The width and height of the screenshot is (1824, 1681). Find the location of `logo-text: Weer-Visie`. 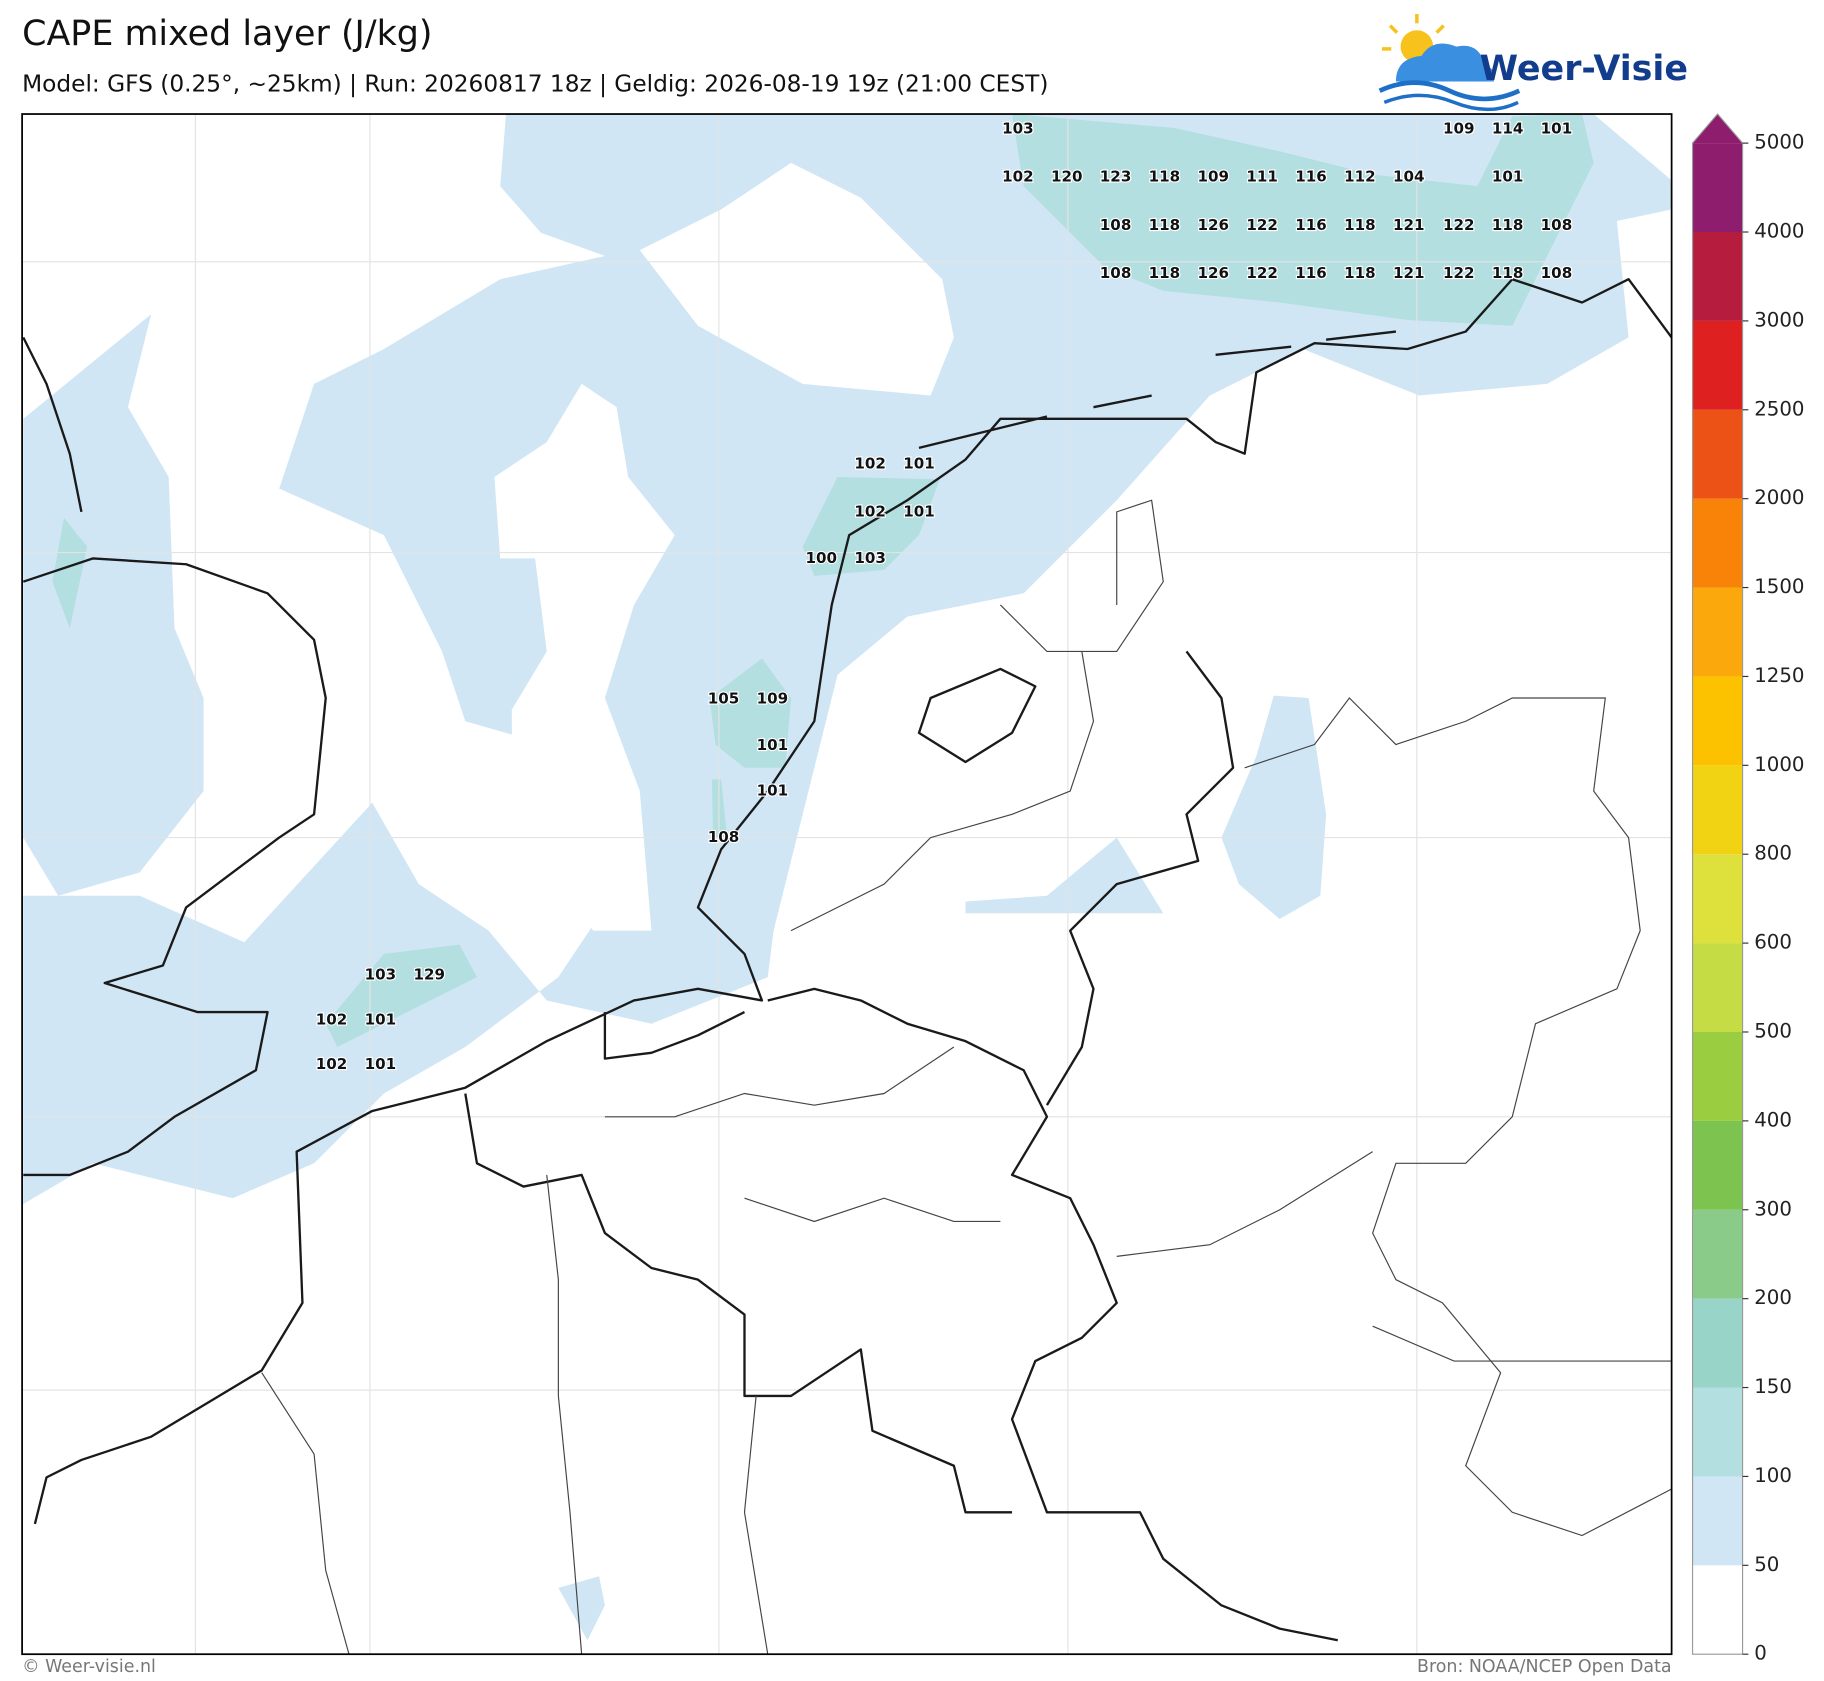

logo-text: Weer-Visie is located at coordinates (1584, 69).